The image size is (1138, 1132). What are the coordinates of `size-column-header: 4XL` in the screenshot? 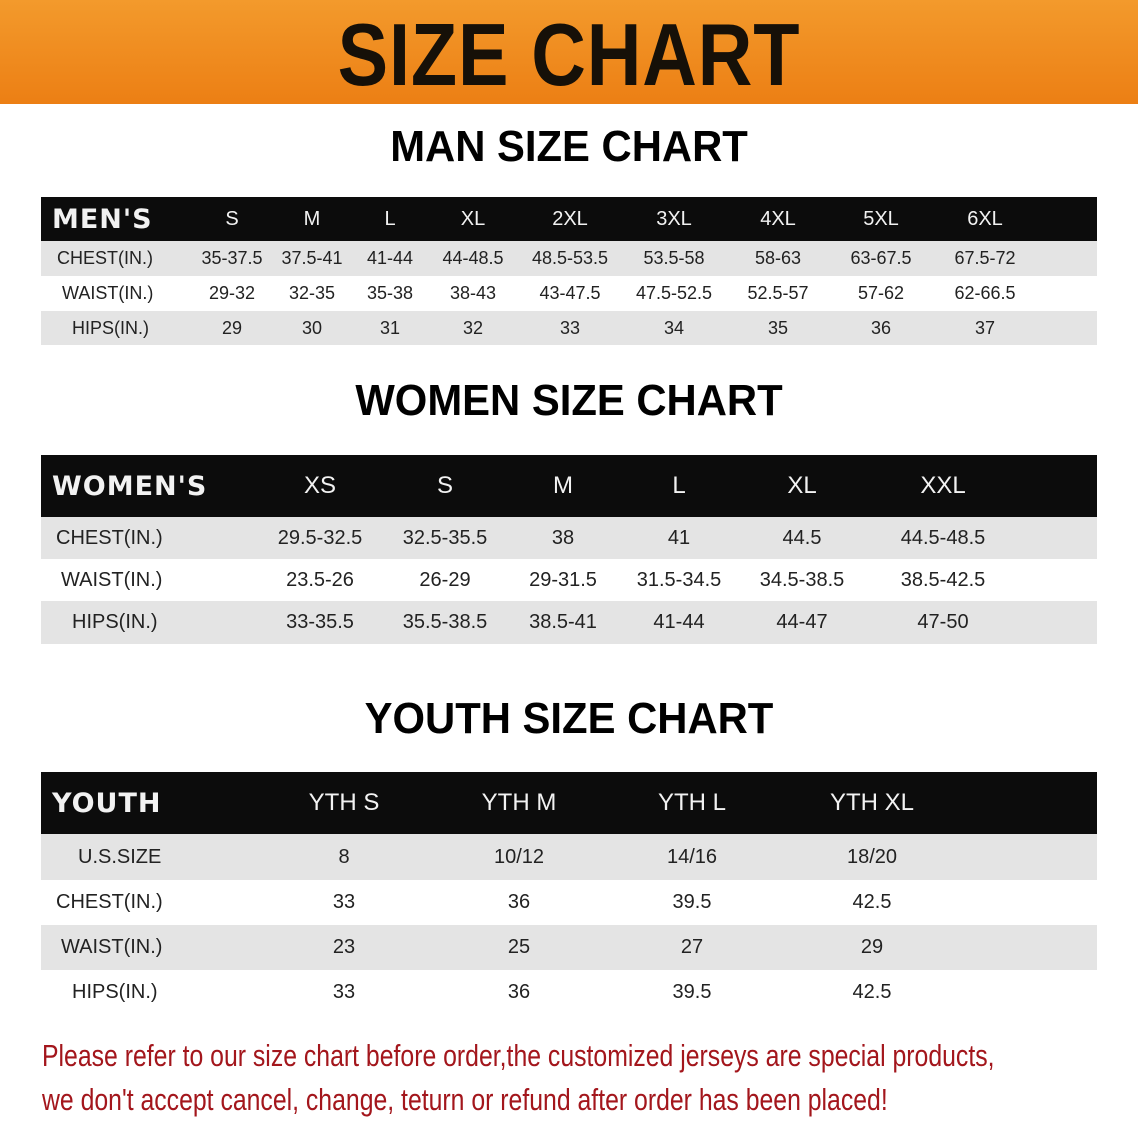 It's located at (778, 218).